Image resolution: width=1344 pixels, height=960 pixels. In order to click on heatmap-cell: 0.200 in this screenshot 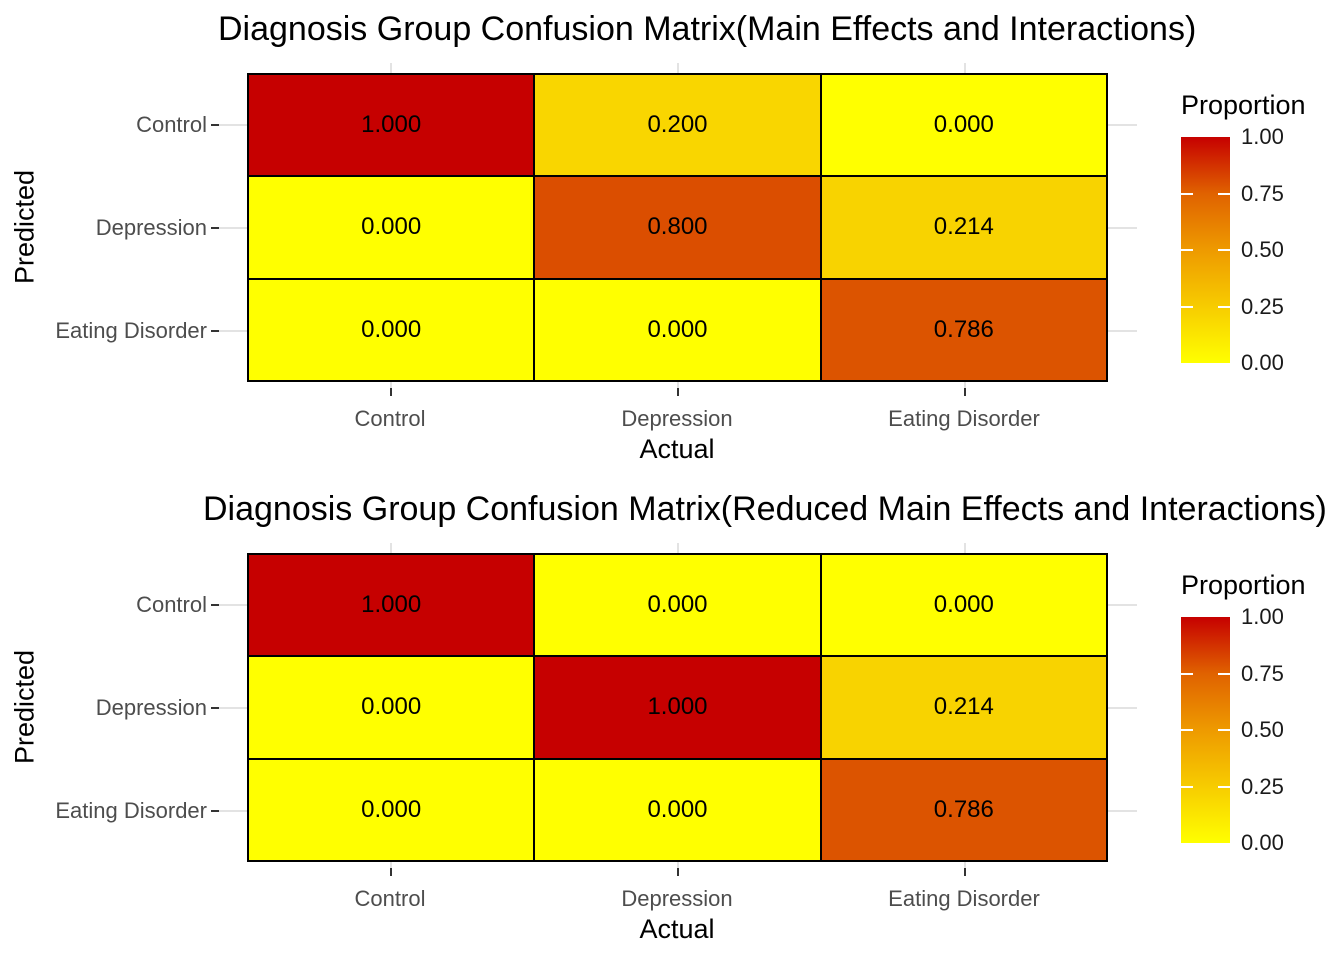, I will do `click(677, 125)`.